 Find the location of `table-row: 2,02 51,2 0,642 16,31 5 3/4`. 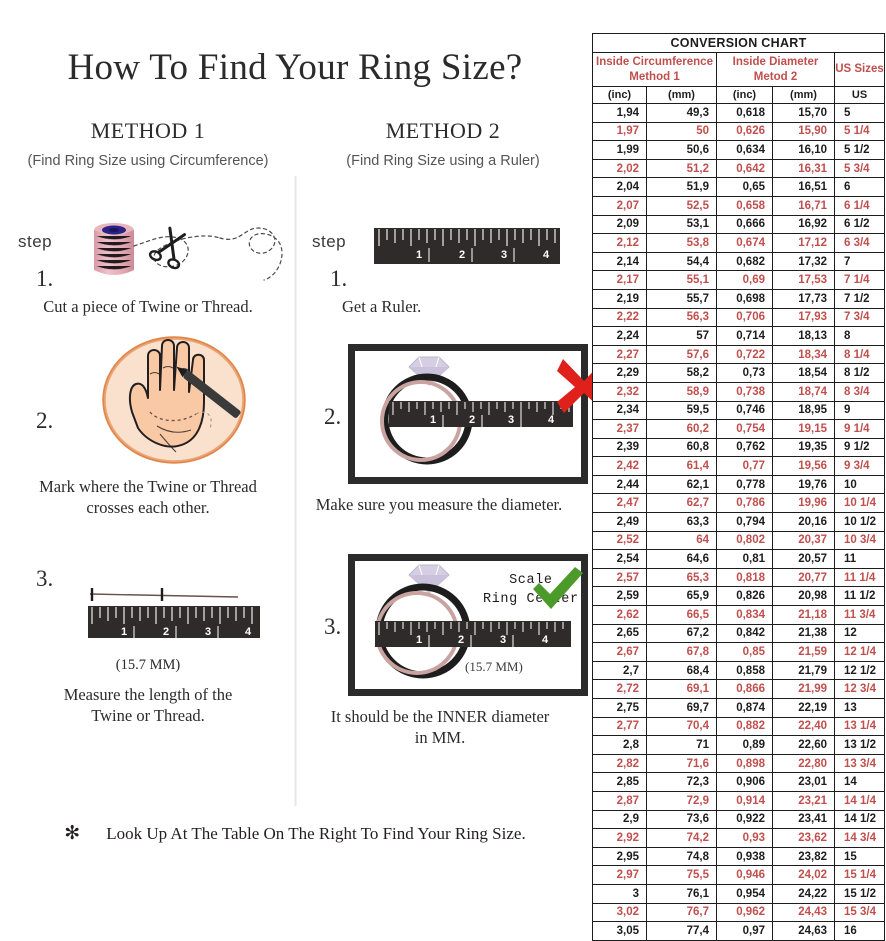

table-row: 2,02 51,2 0,642 16,31 5 3/4 is located at coordinates (739, 168).